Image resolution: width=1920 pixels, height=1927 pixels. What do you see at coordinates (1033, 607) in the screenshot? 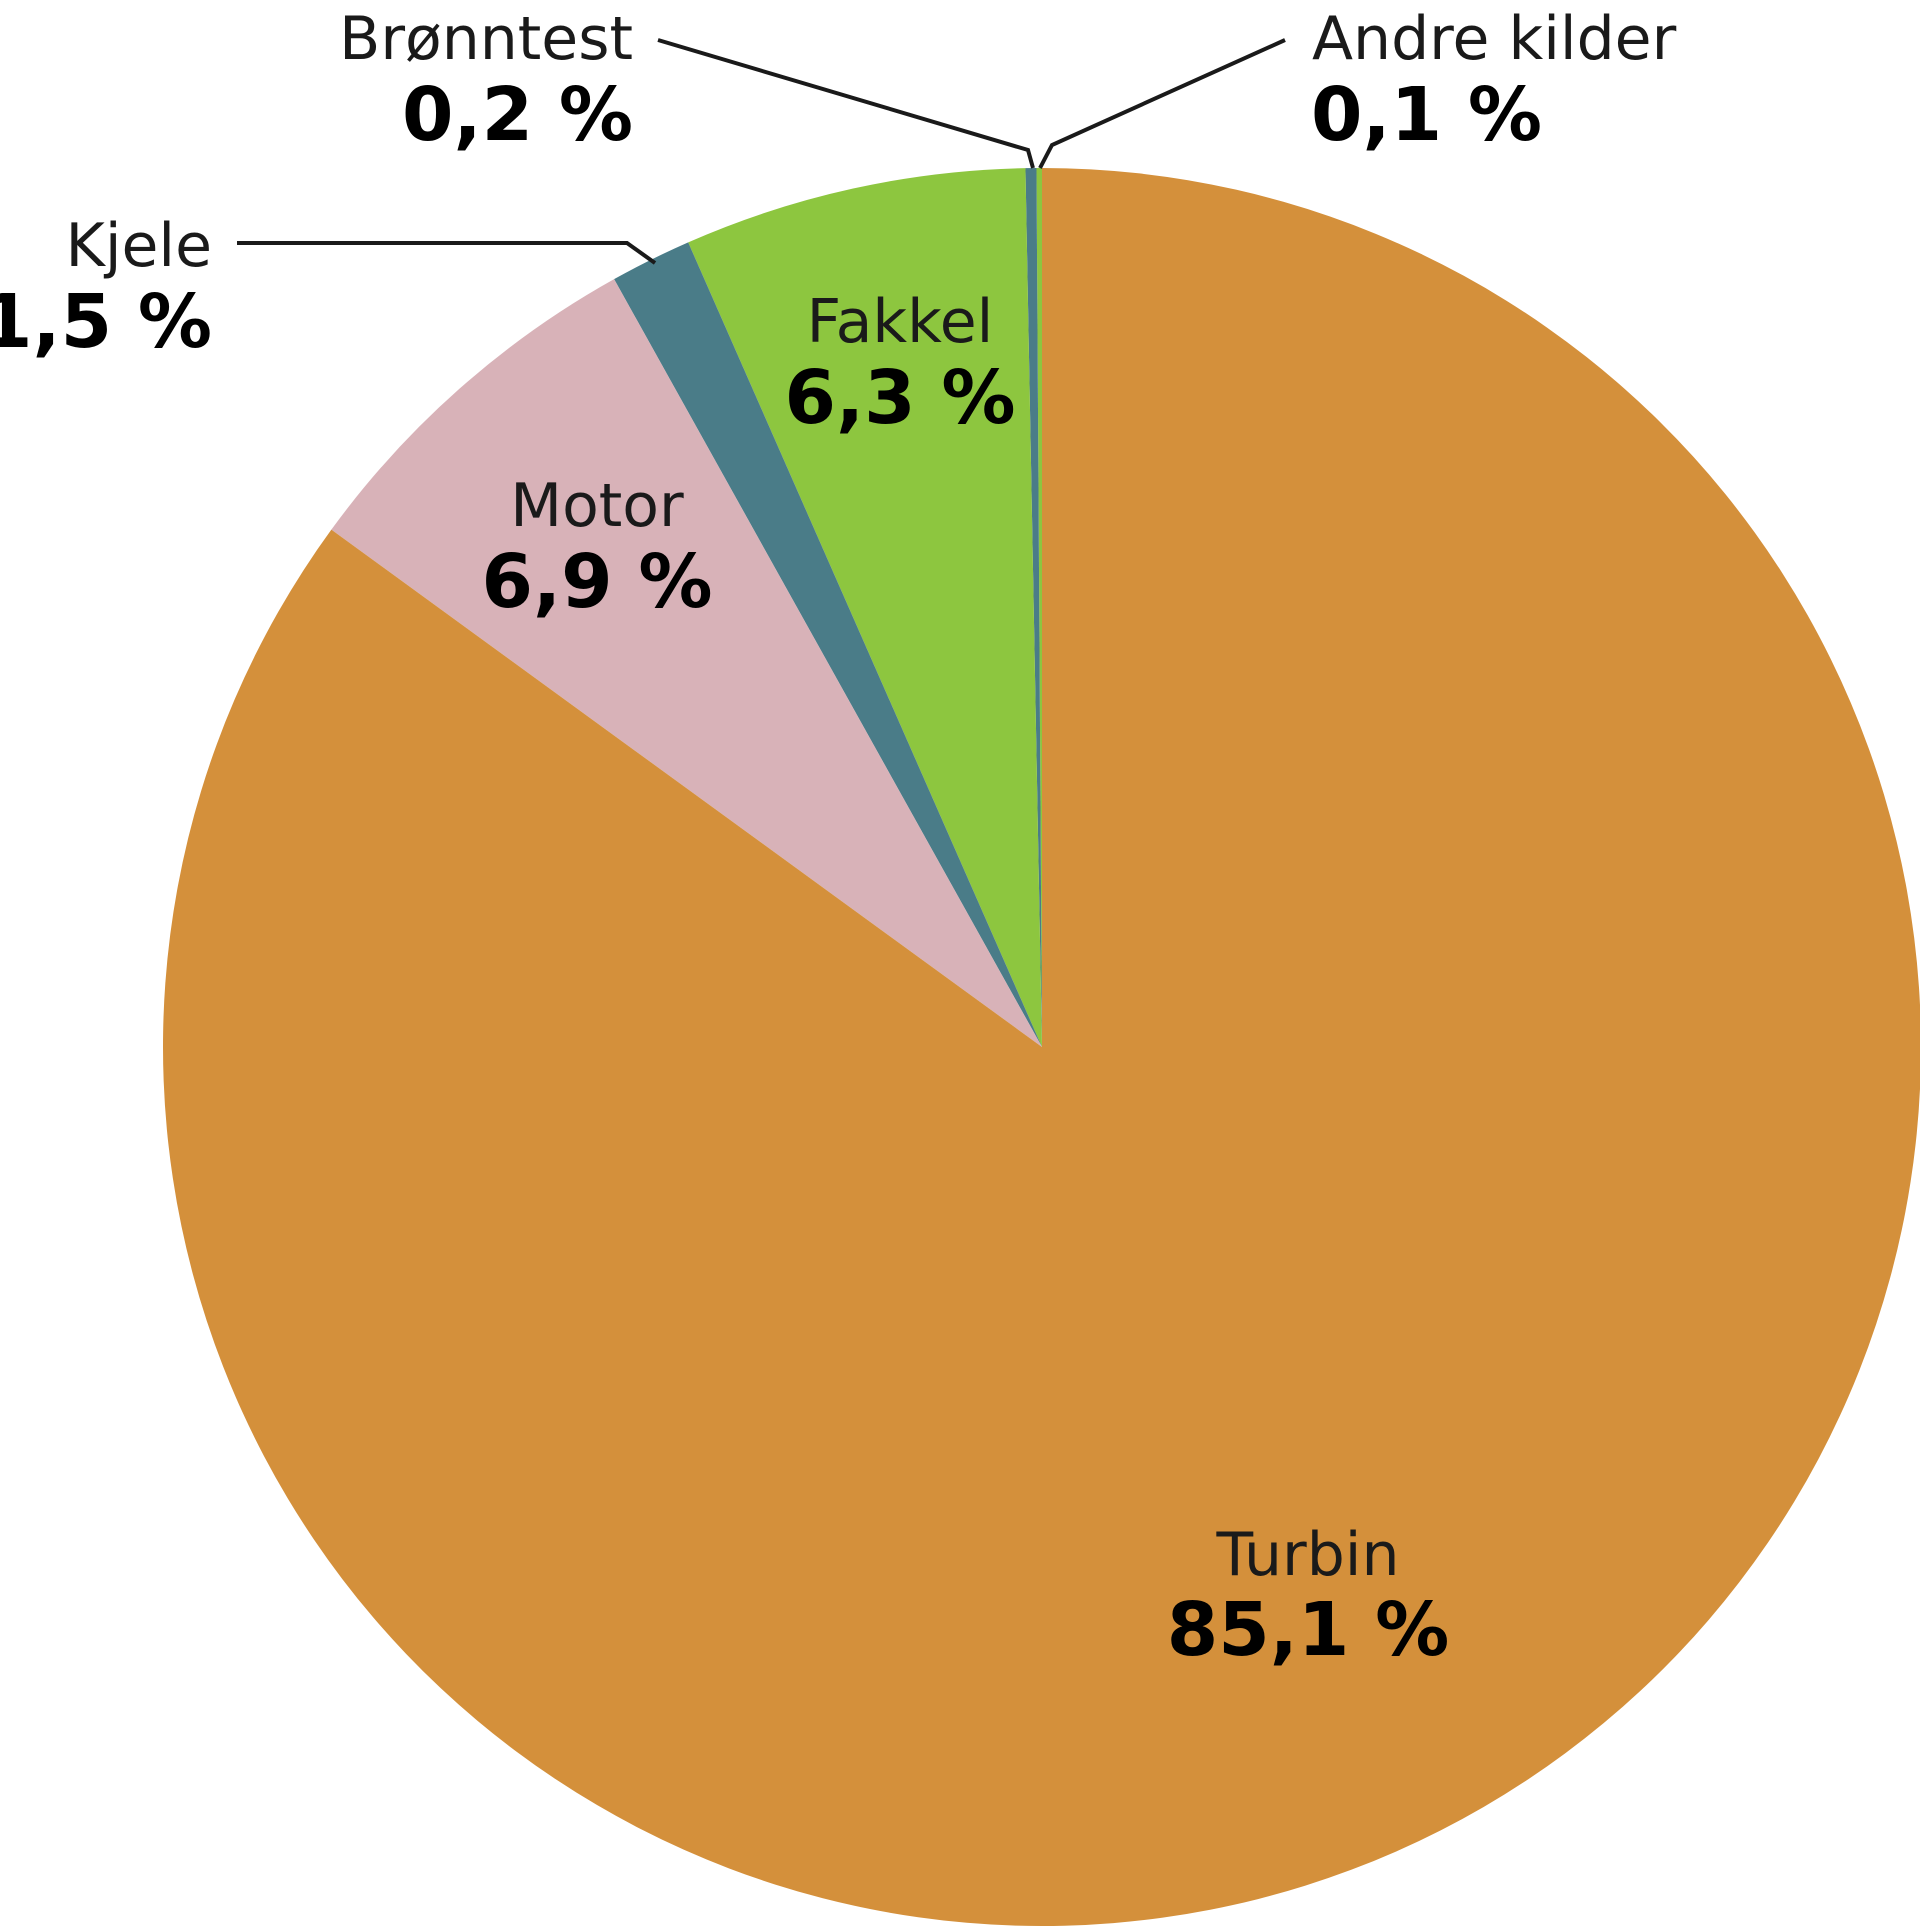
I see `pie-slice-bronntest` at bounding box center [1033, 607].